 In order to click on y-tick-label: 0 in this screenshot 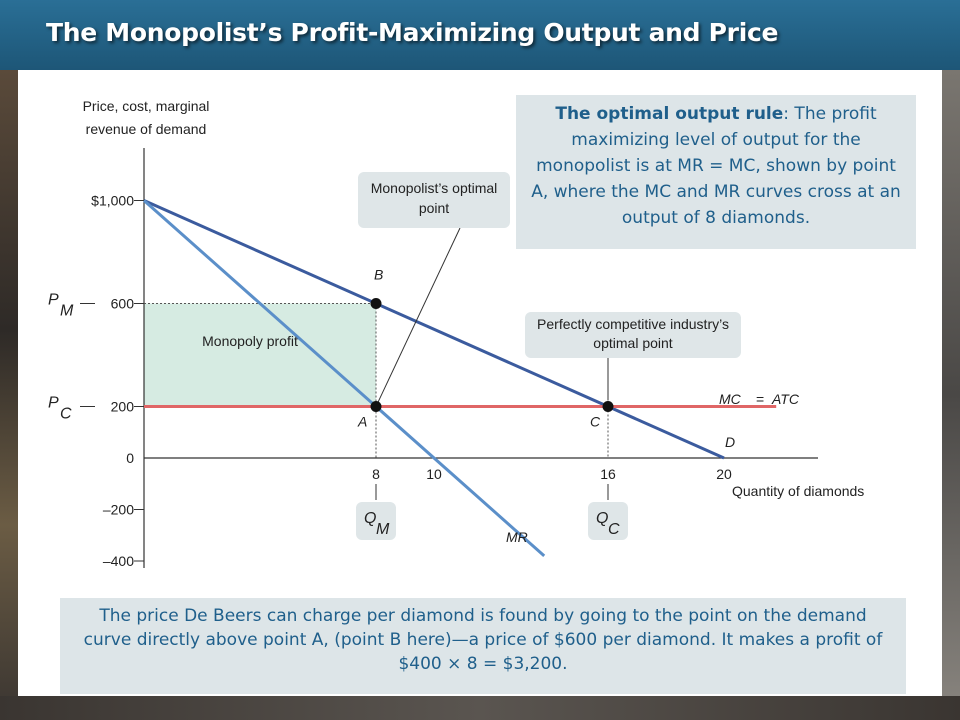, I will do `click(130, 458)`.